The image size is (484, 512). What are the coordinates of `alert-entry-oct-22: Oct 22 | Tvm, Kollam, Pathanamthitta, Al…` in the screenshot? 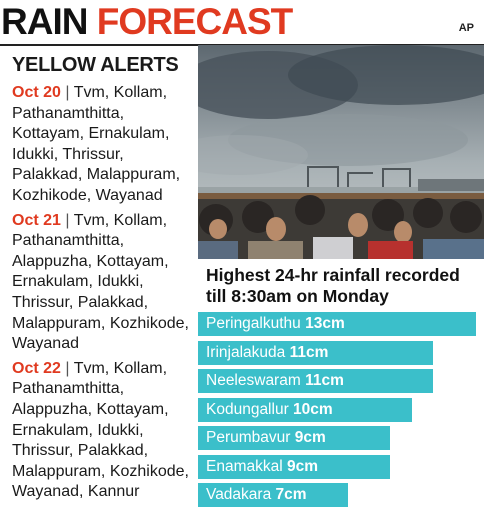 It's located at (103, 431).